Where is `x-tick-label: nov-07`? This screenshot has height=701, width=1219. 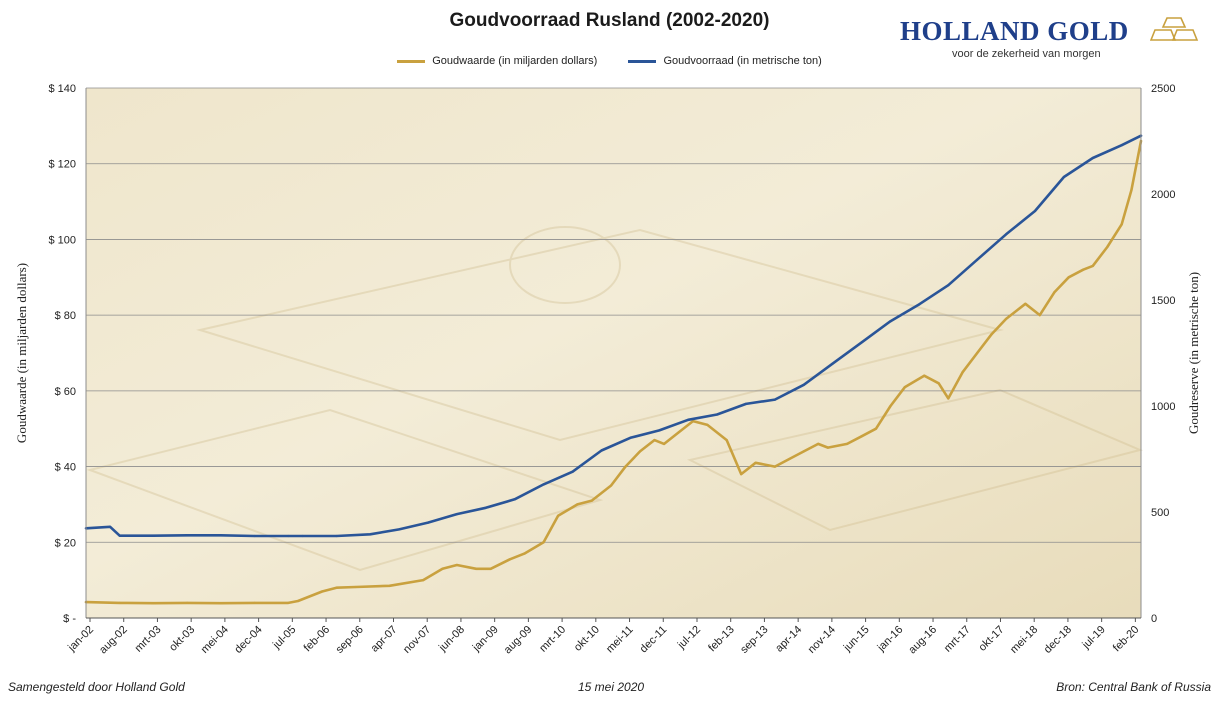
x-tick-label: nov-07 is located at coordinates (417, 640).